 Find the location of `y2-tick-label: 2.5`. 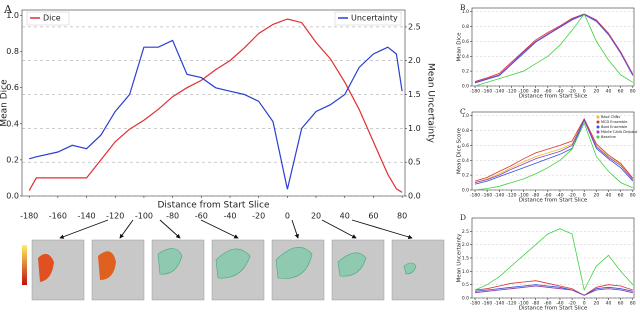

y2-tick-label: 2.5 is located at coordinates (414, 26).